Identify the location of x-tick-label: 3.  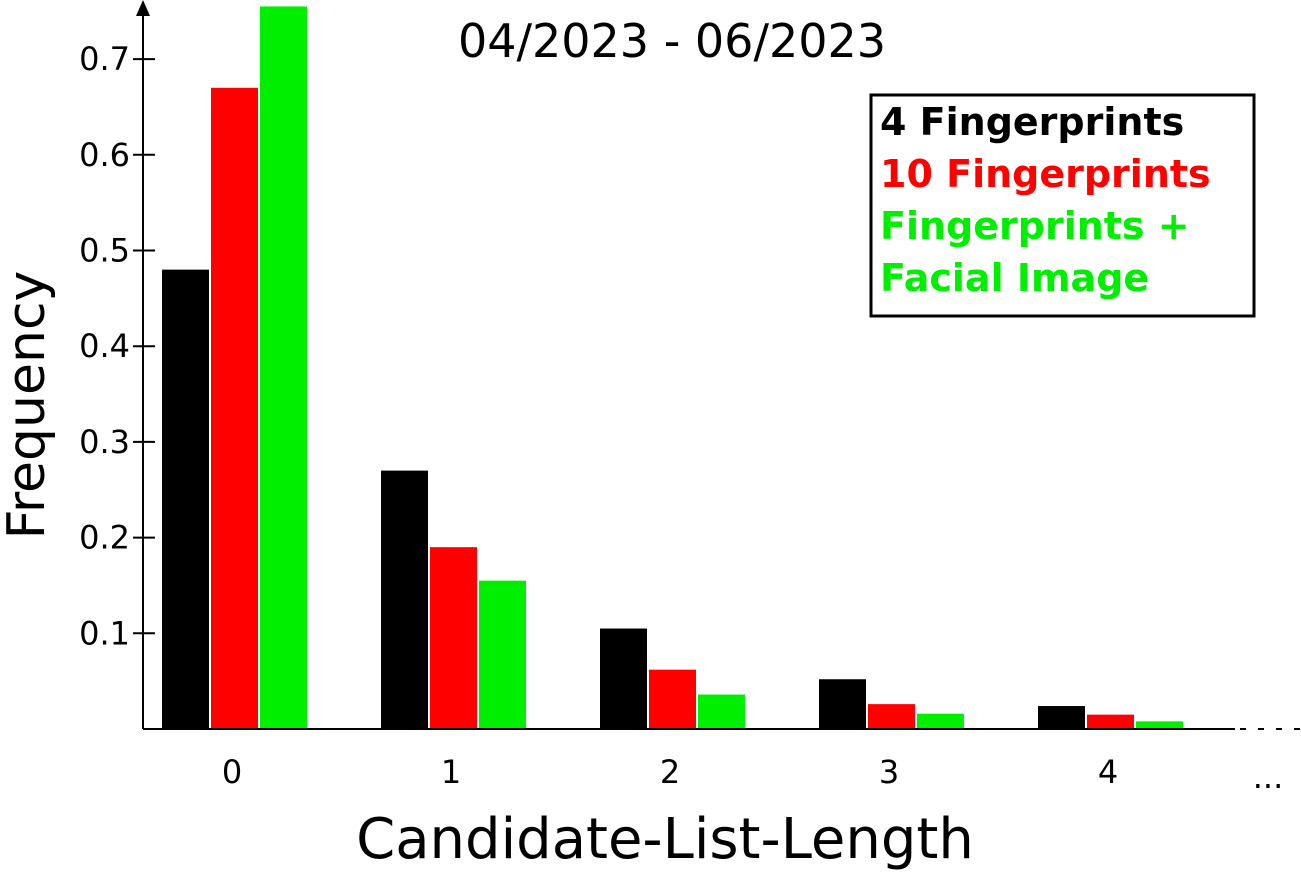
(889, 772).